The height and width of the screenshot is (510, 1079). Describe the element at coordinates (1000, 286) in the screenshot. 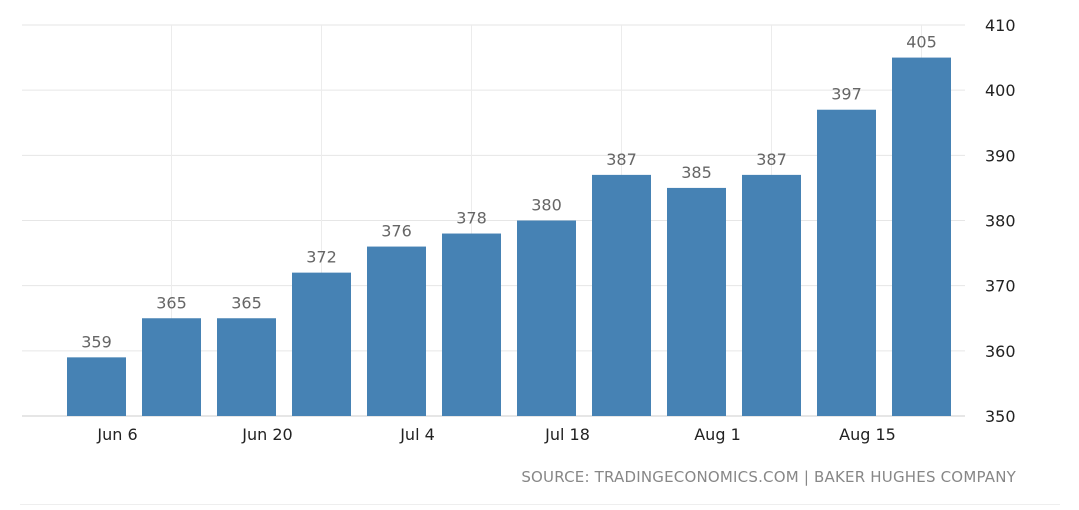

I see `y-tick-label: 370` at that location.